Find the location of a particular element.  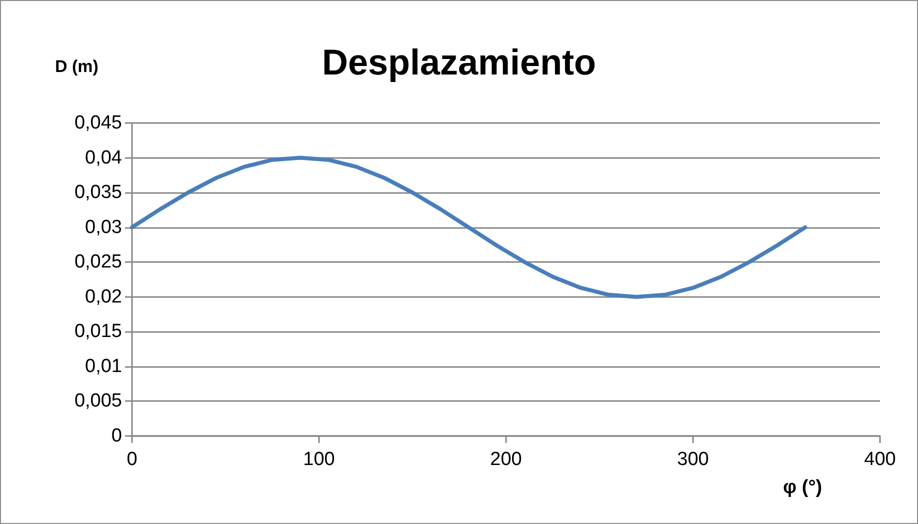

x-tick-label: 100 is located at coordinates (319, 459).